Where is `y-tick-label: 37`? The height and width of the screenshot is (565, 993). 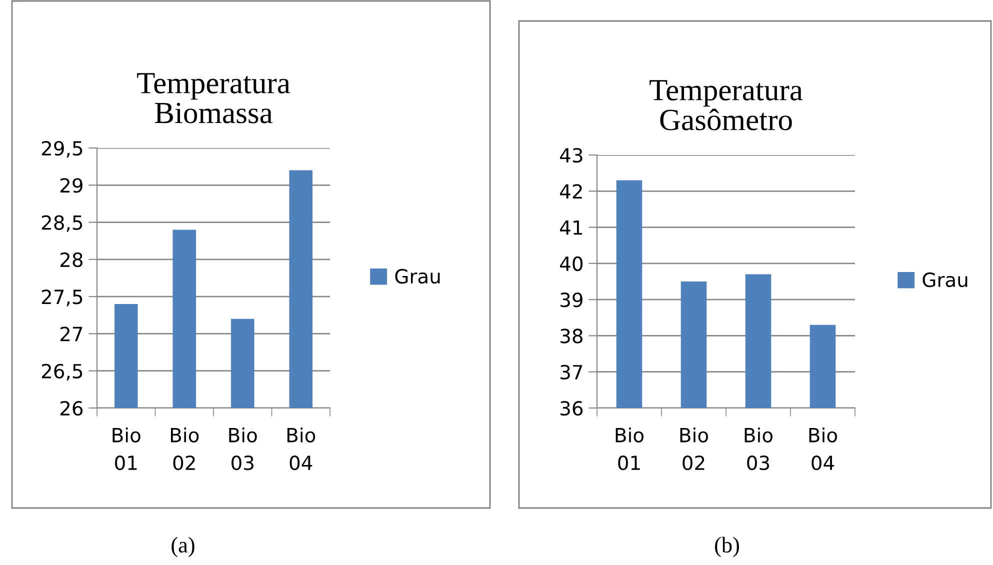
y-tick-label: 37 is located at coordinates (571, 372).